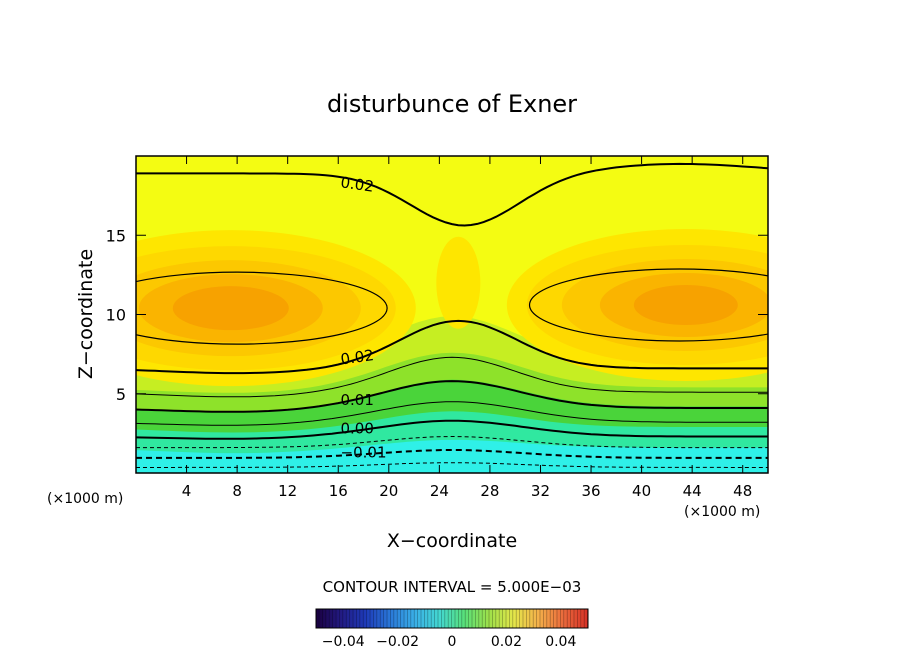 This screenshot has width=904, height=654. Describe the element at coordinates (439, 491) in the screenshot. I see `x-tick-label: 24` at that location.